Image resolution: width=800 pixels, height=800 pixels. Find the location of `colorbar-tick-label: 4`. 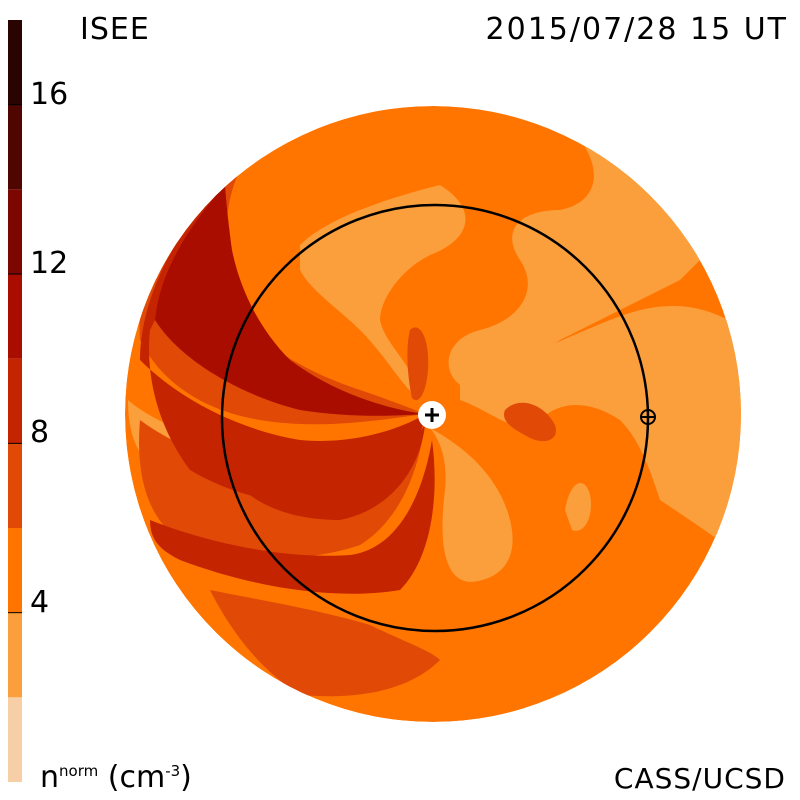

colorbar-tick-label: 4 is located at coordinates (40, 602).